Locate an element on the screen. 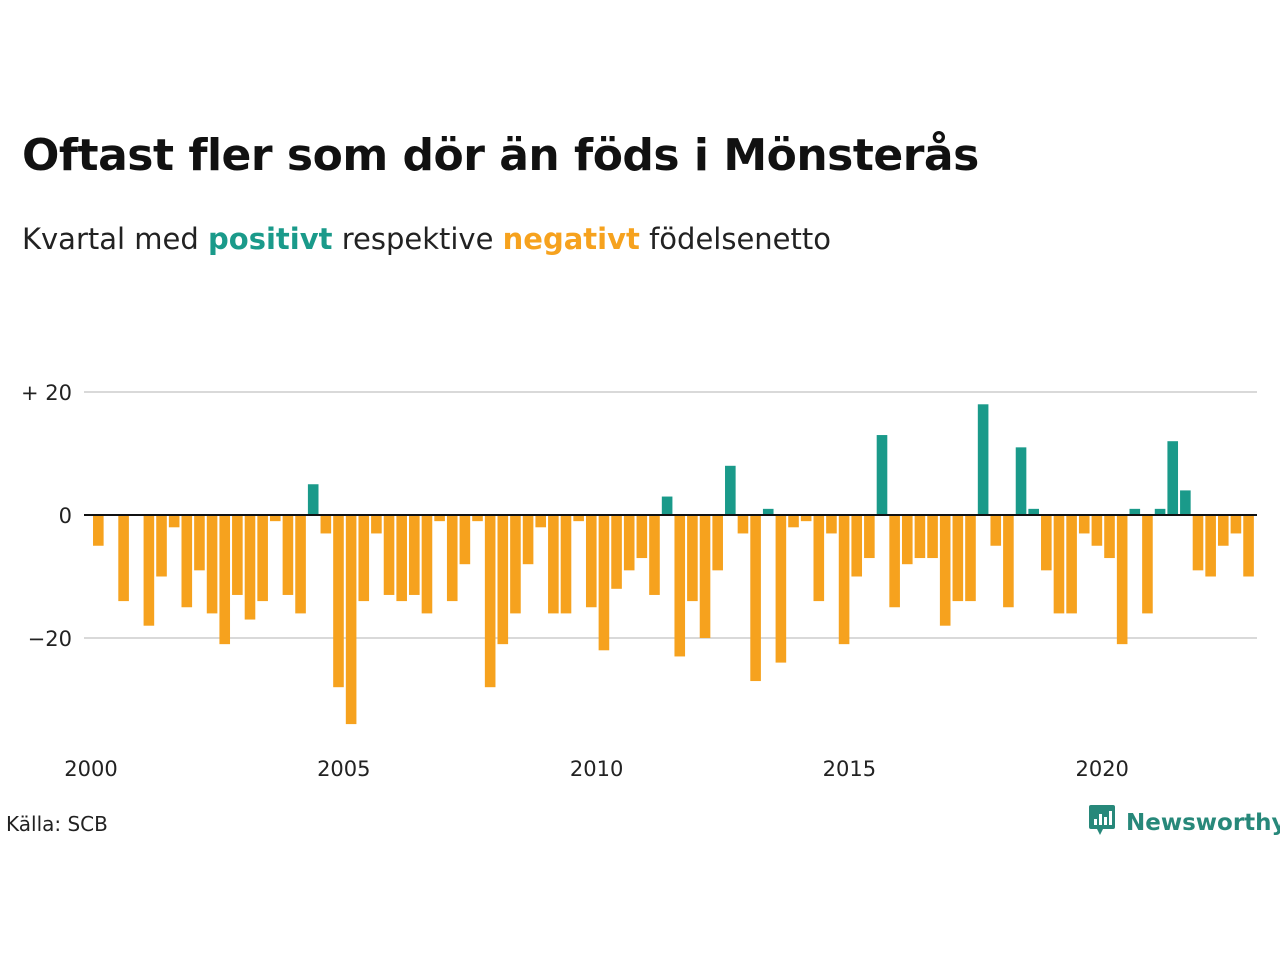 Image resolution: width=1280 pixels, height=960 pixels. subtitle-positive: positivt is located at coordinates (270, 239).